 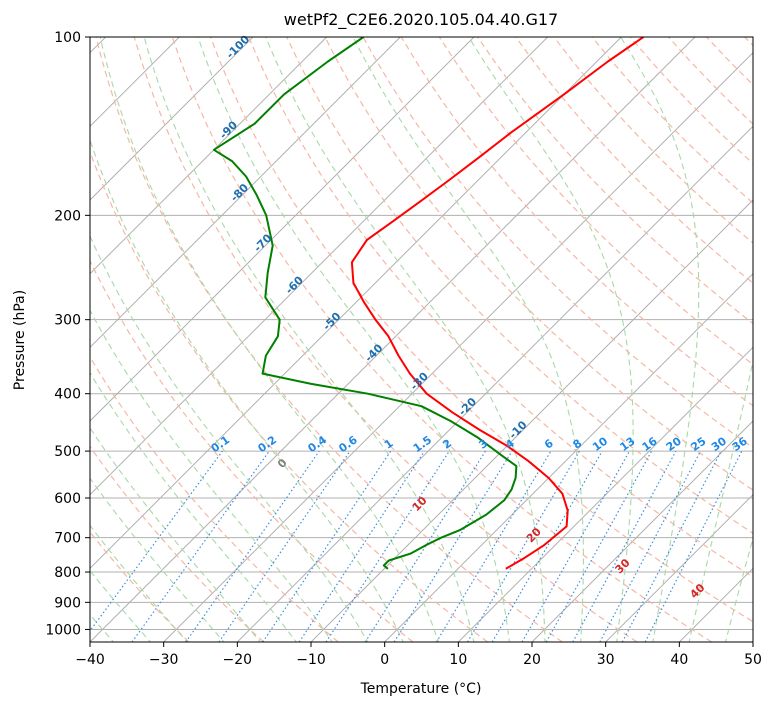 I want to click on x-tick-label: 20, so click(x=532, y=660).